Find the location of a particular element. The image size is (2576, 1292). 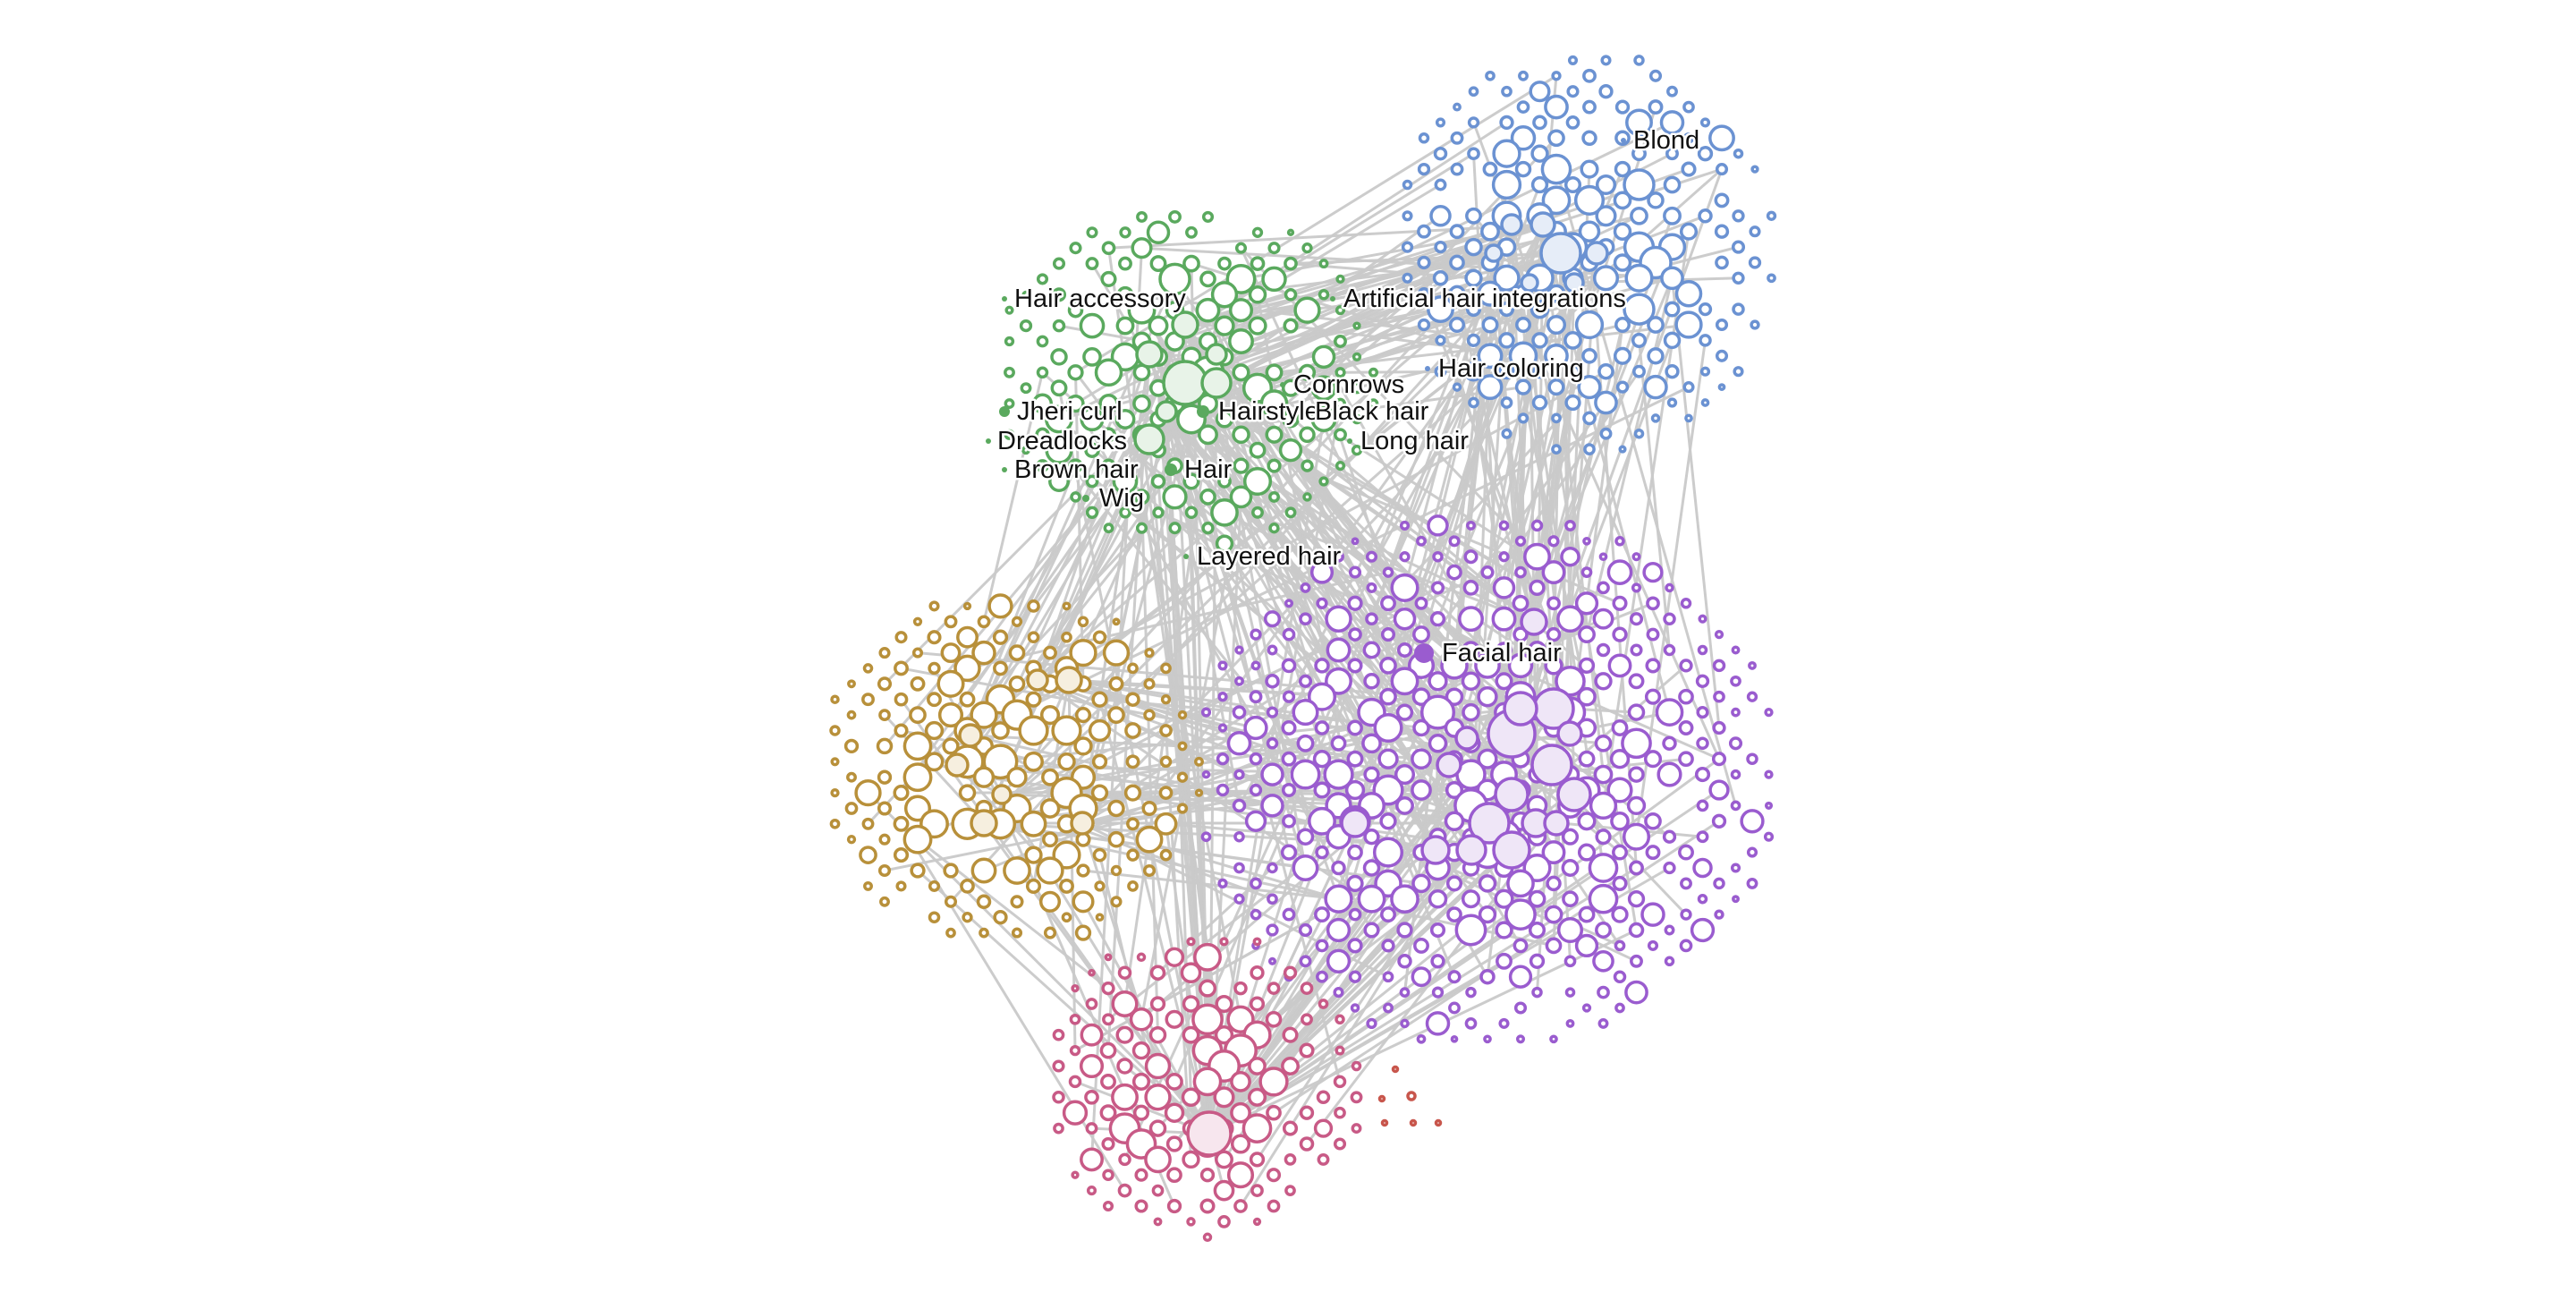

label-brown-hair: Brown hair is located at coordinates (1076, 469).